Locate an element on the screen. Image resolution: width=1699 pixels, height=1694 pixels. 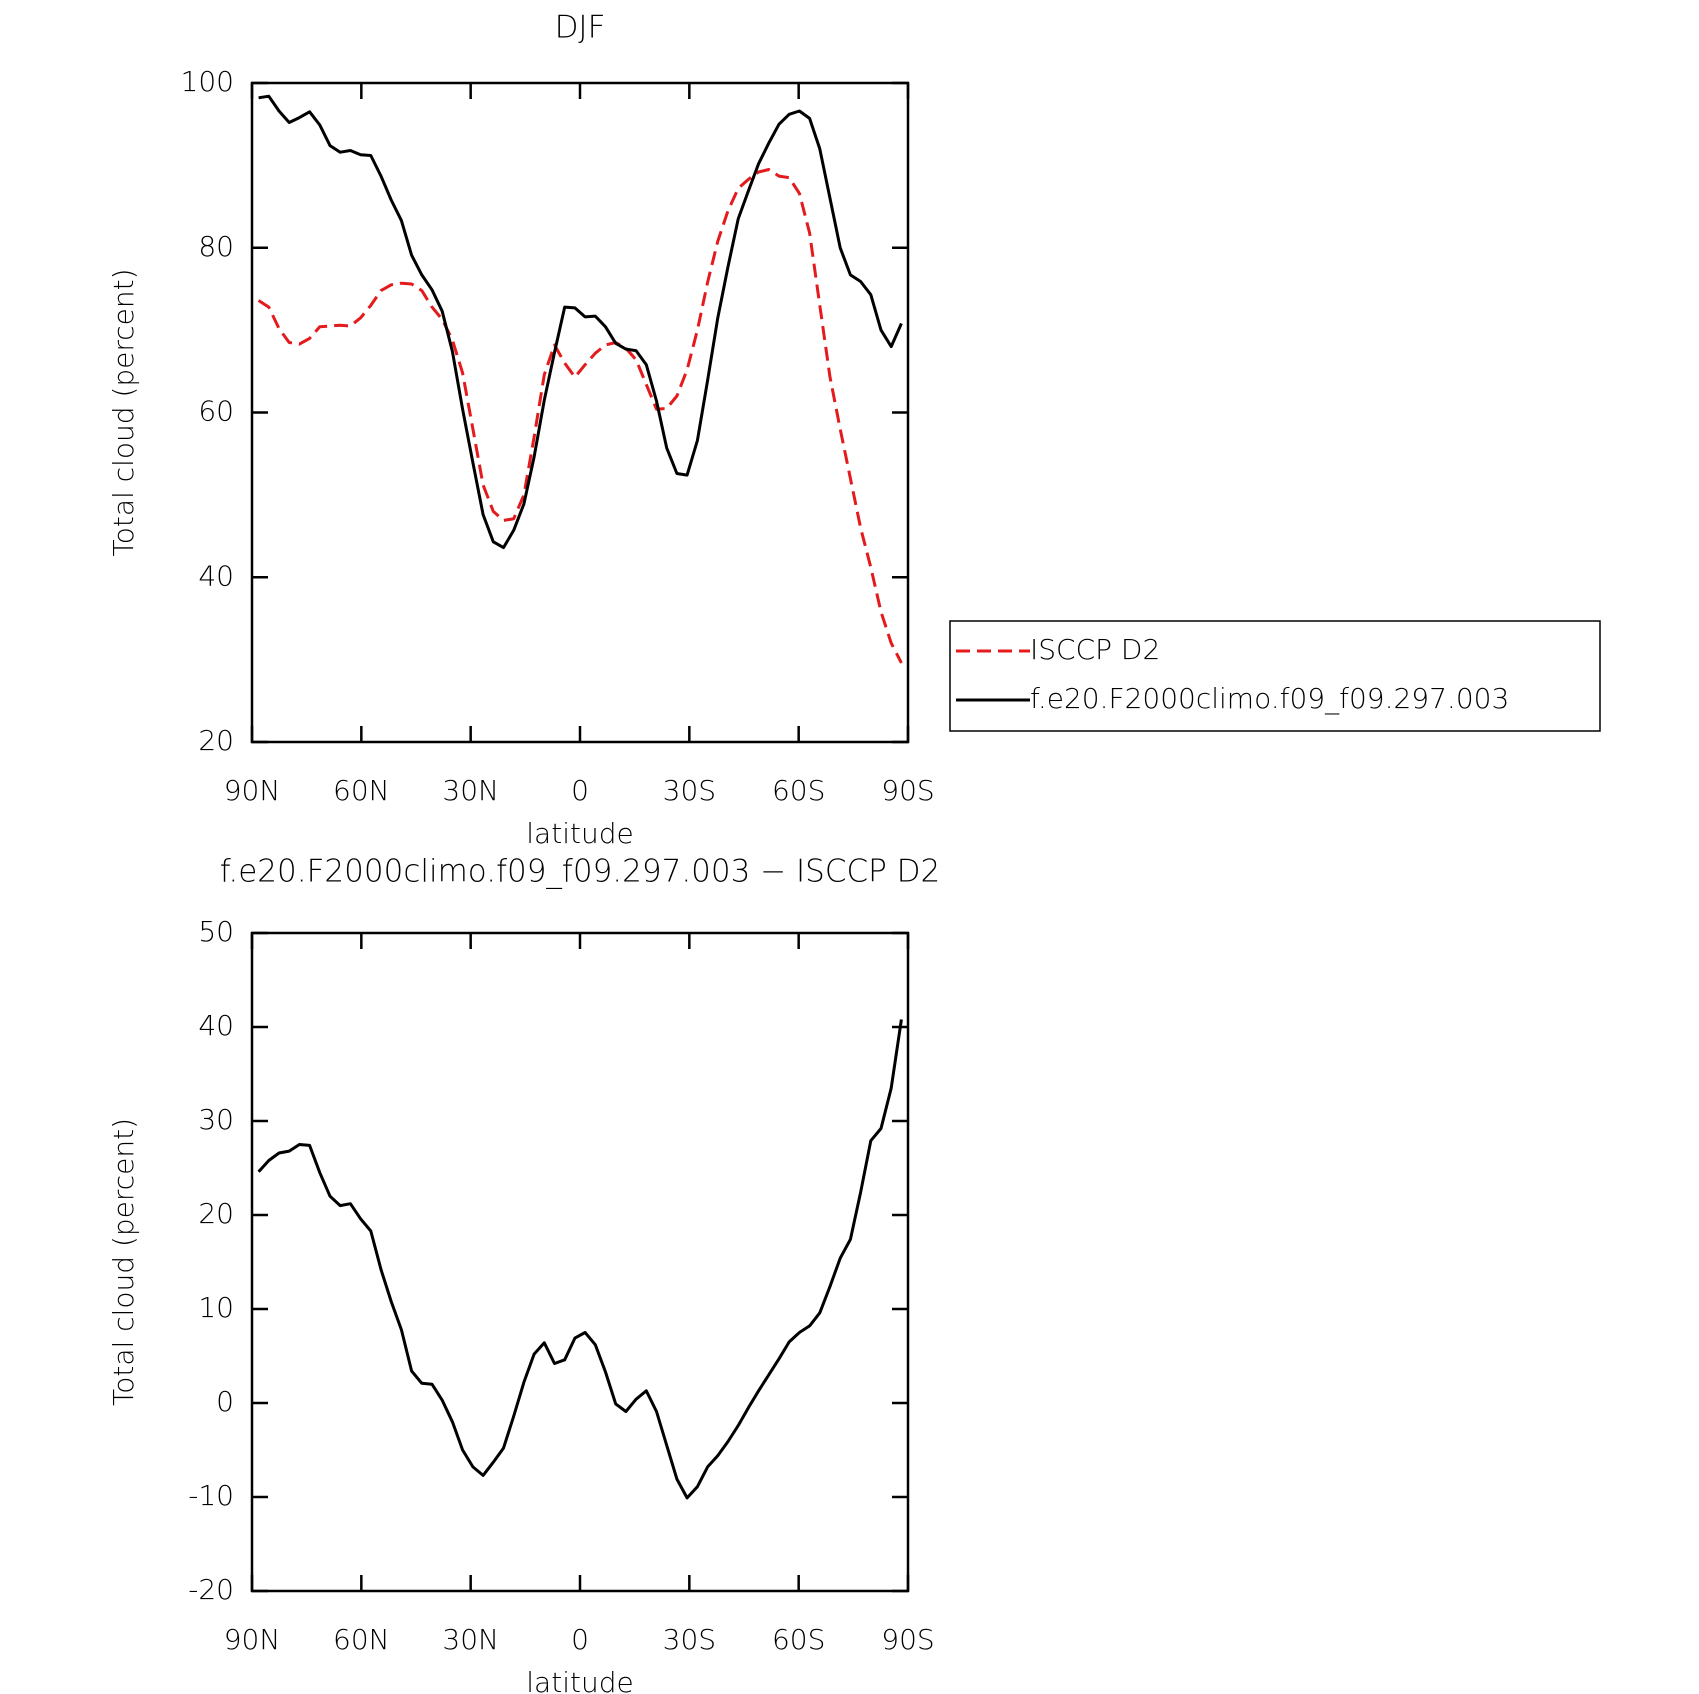
legend-label: f.e20.F2000climo.f09_f09.297.003 is located at coordinates (1269, 699).